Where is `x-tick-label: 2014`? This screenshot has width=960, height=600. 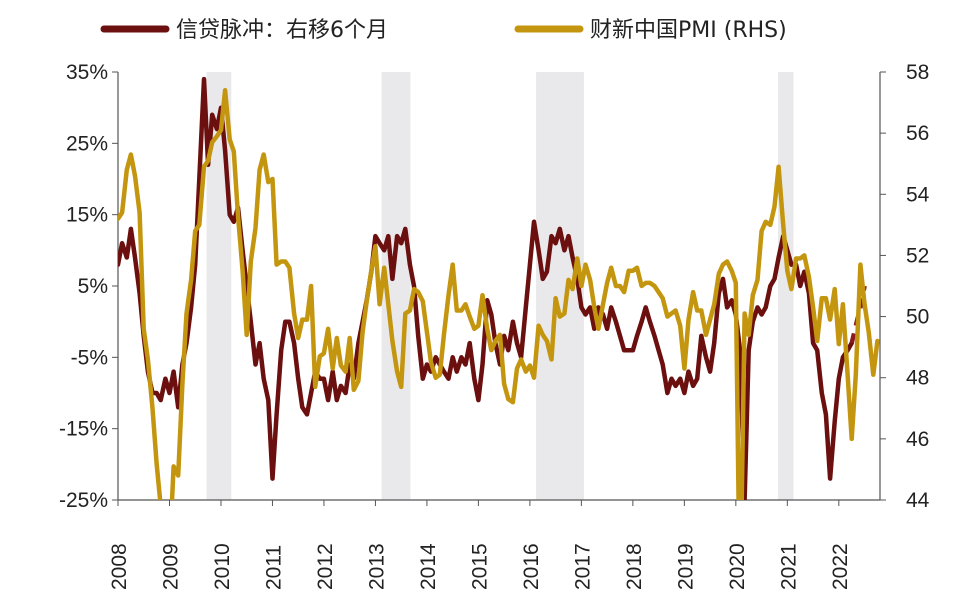 x-tick-label: 2014 is located at coordinates (428, 566).